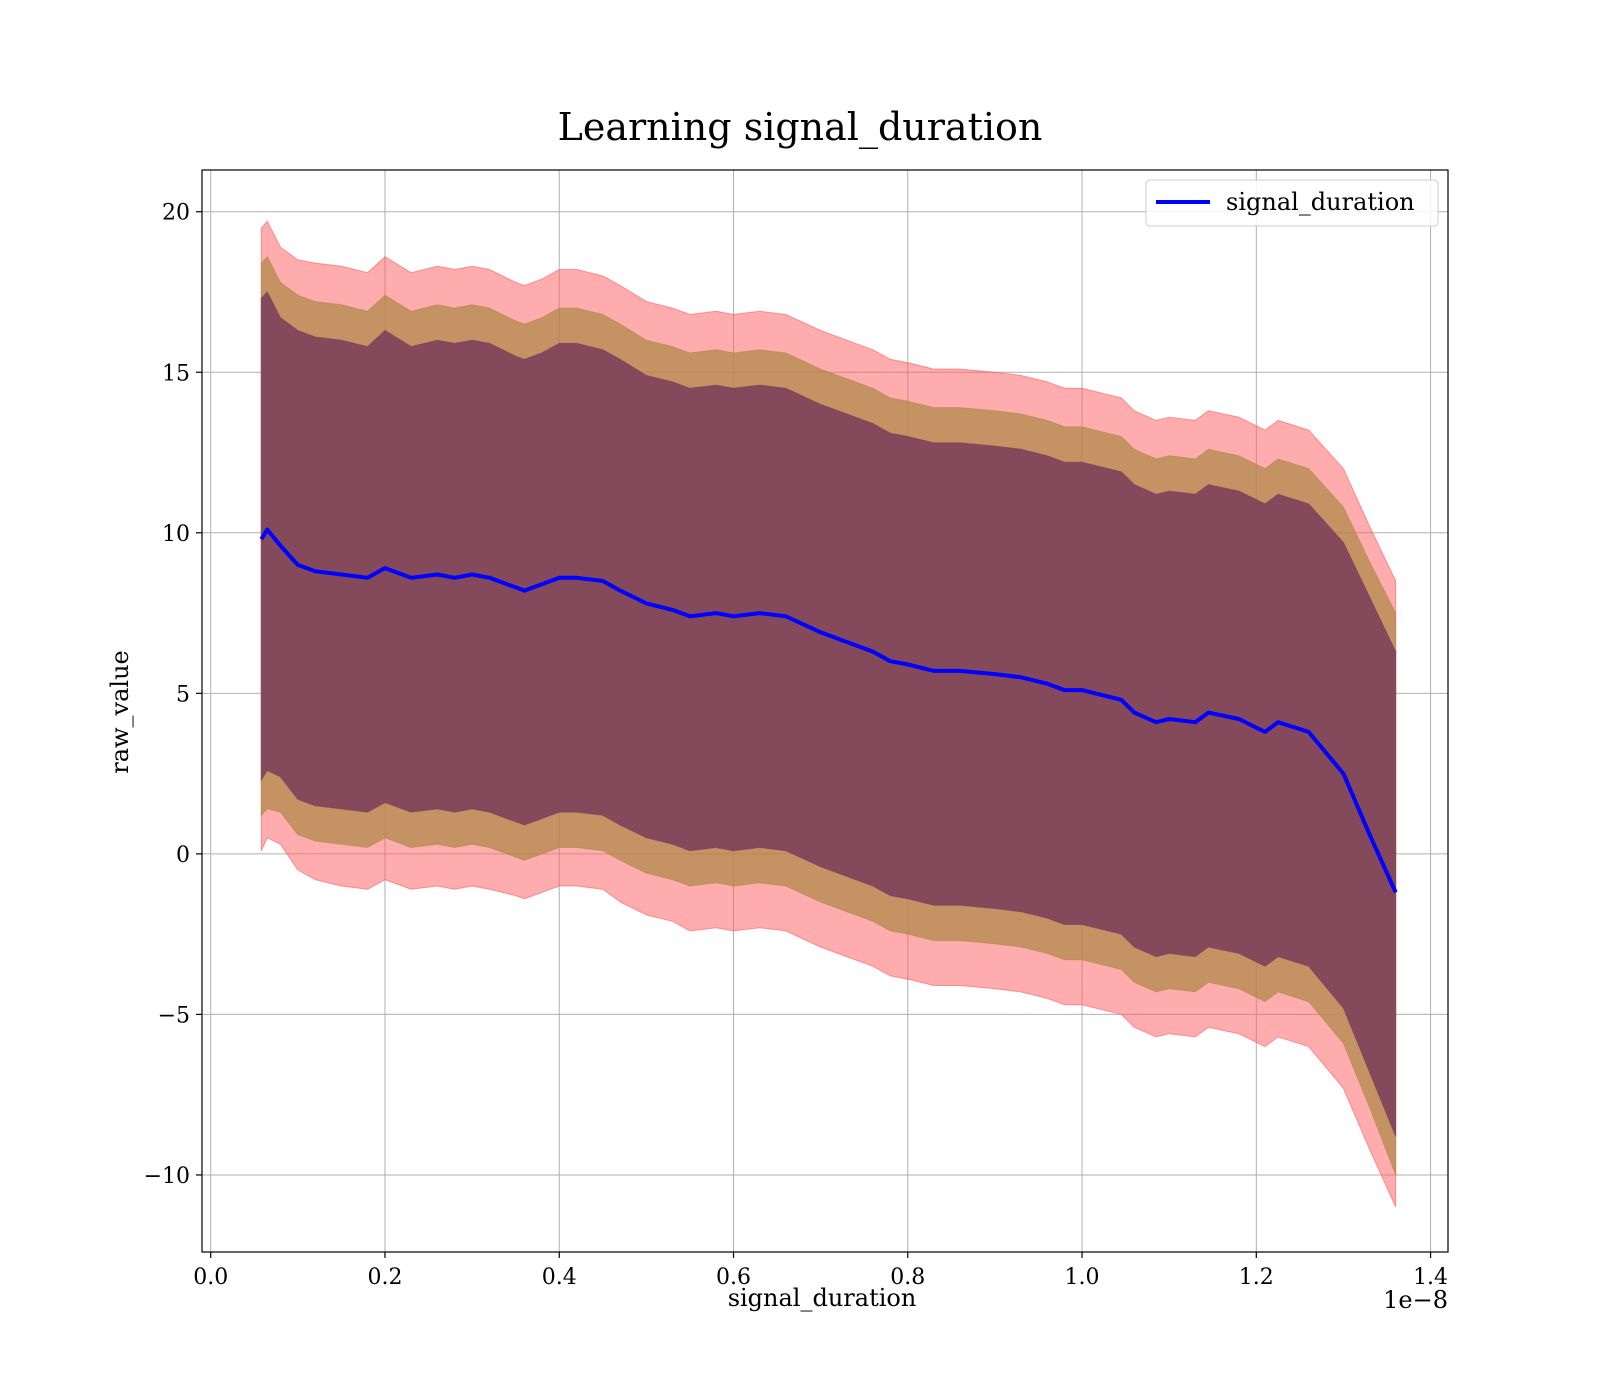 The image size is (1600, 1400). I want to click on x-tick-label: 1.4, so click(1430, 1277).